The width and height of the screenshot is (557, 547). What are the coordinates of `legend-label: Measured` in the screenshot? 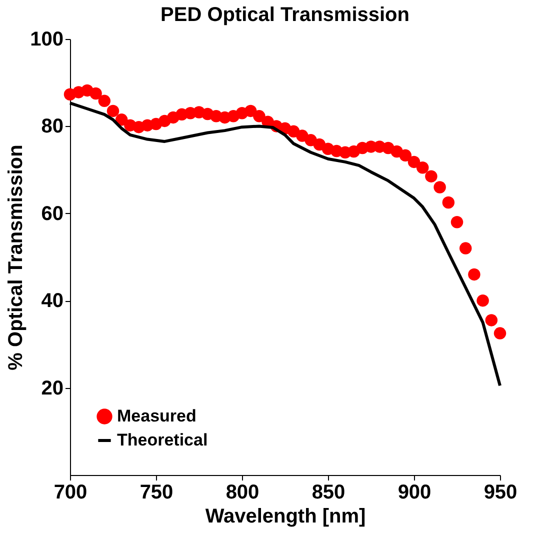 It's located at (156, 416).